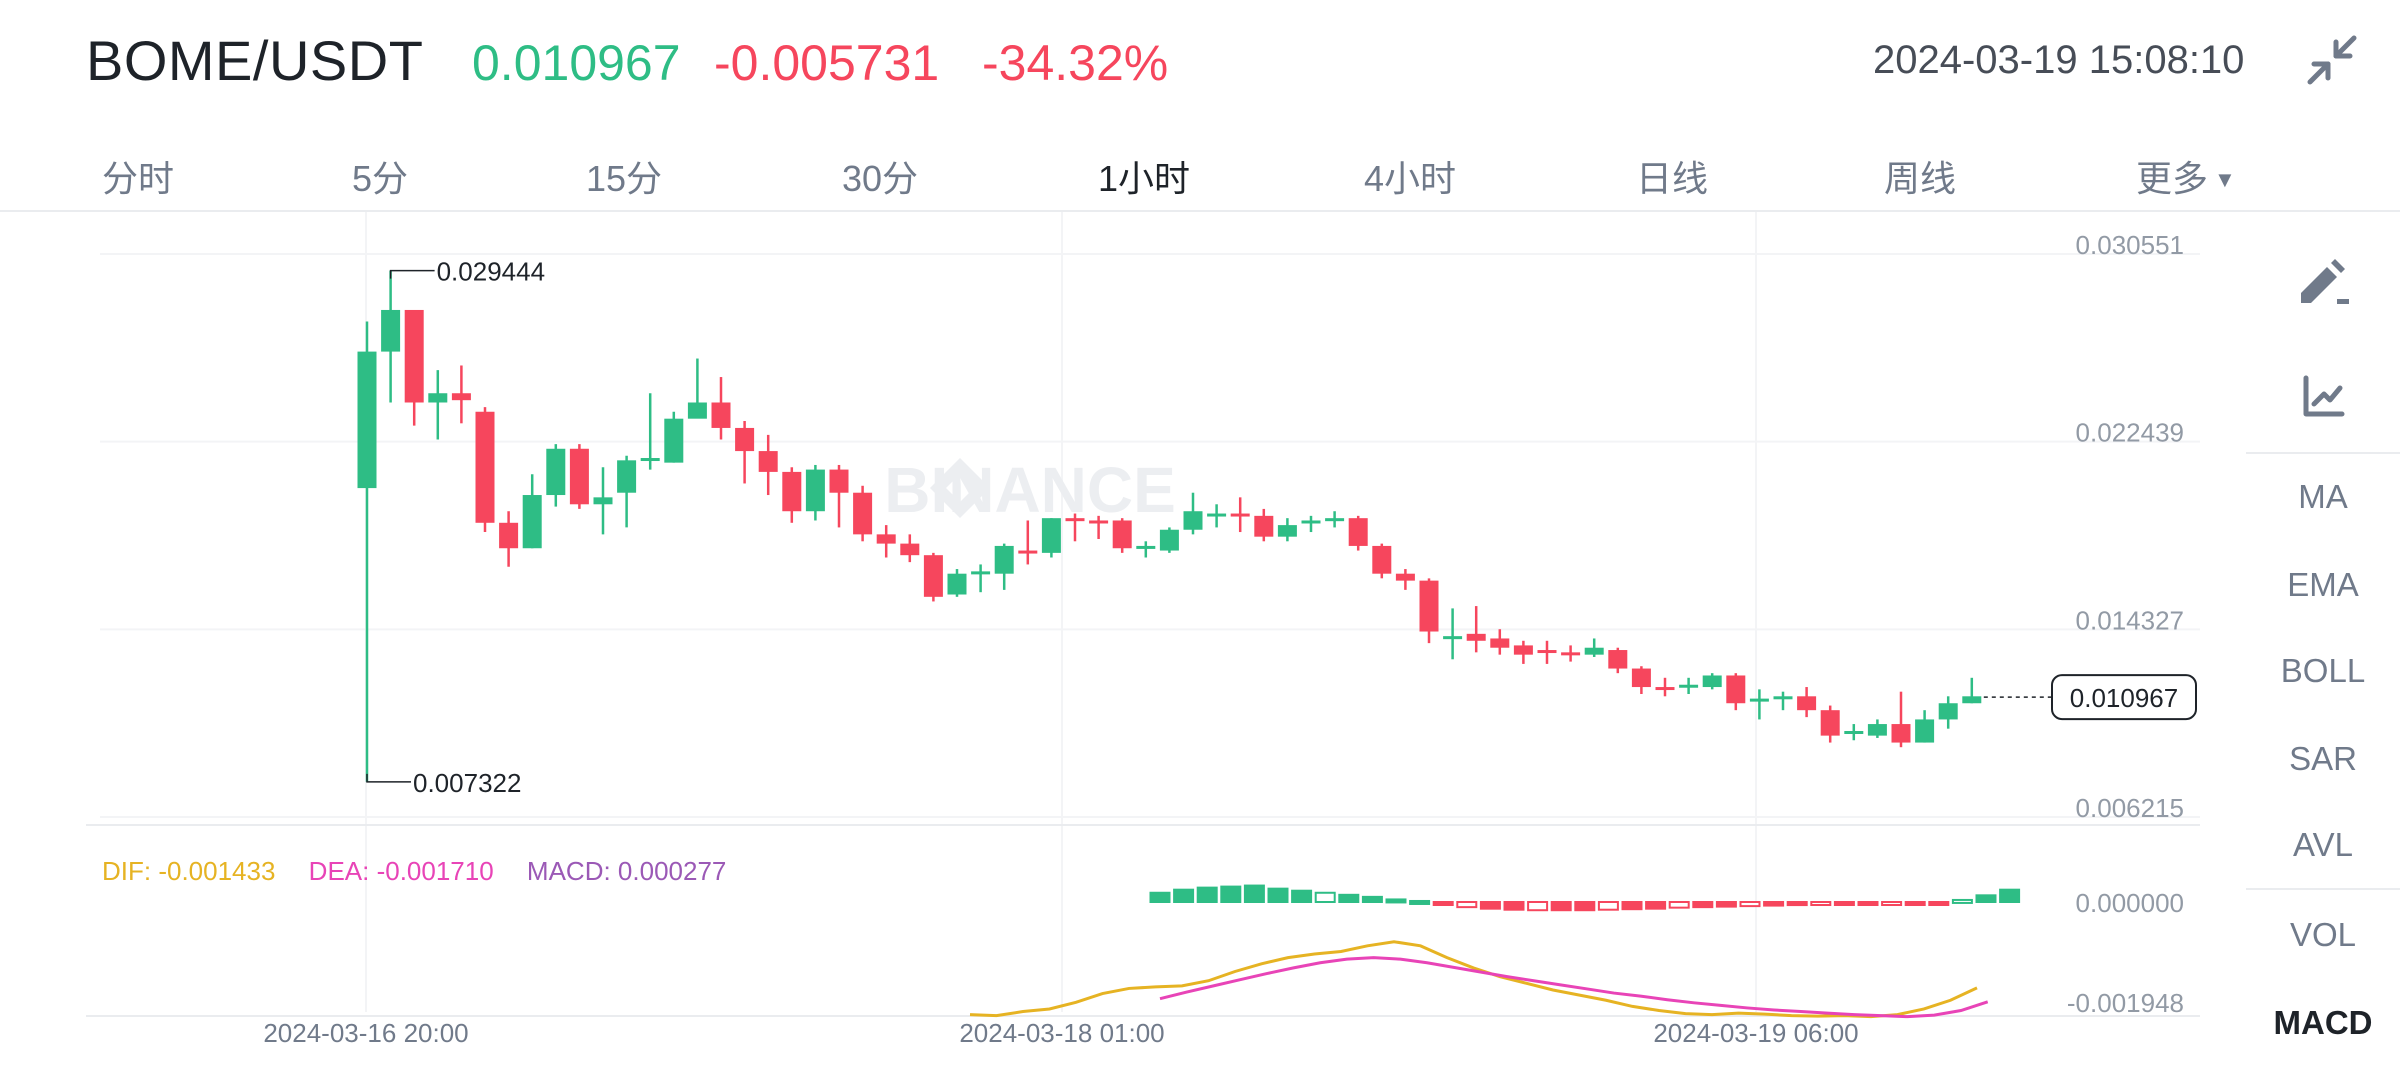  I want to click on tab-15m: 15分, so click(624, 178).